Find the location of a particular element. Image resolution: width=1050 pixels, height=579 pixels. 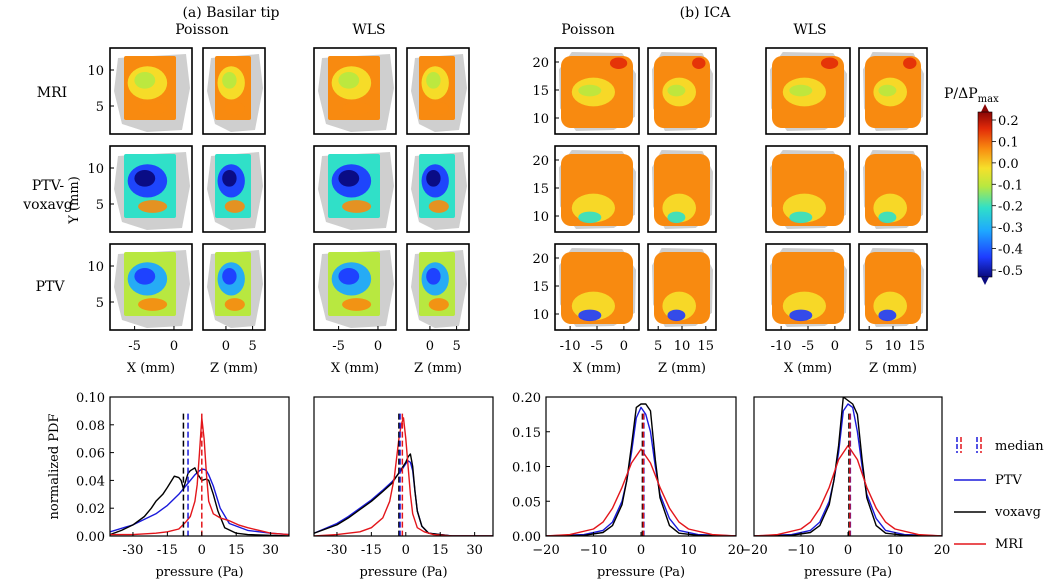

x-tick-label: -5 is located at coordinates (808, 346).